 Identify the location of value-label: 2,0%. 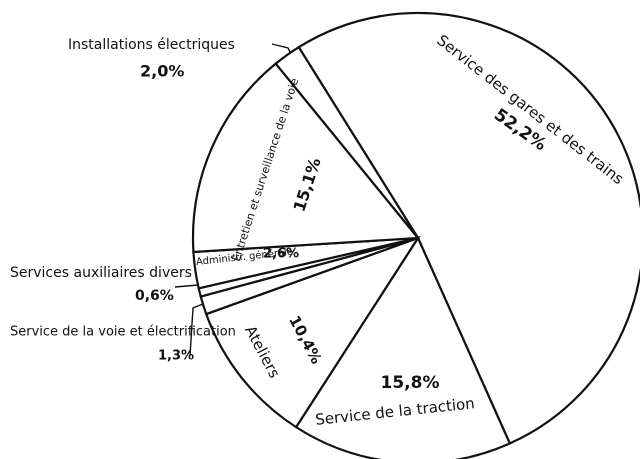
(162, 71).